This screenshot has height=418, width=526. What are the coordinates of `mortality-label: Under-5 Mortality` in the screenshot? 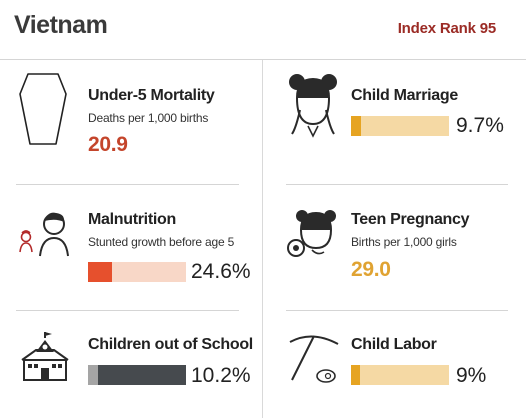 It's located at (151, 95).